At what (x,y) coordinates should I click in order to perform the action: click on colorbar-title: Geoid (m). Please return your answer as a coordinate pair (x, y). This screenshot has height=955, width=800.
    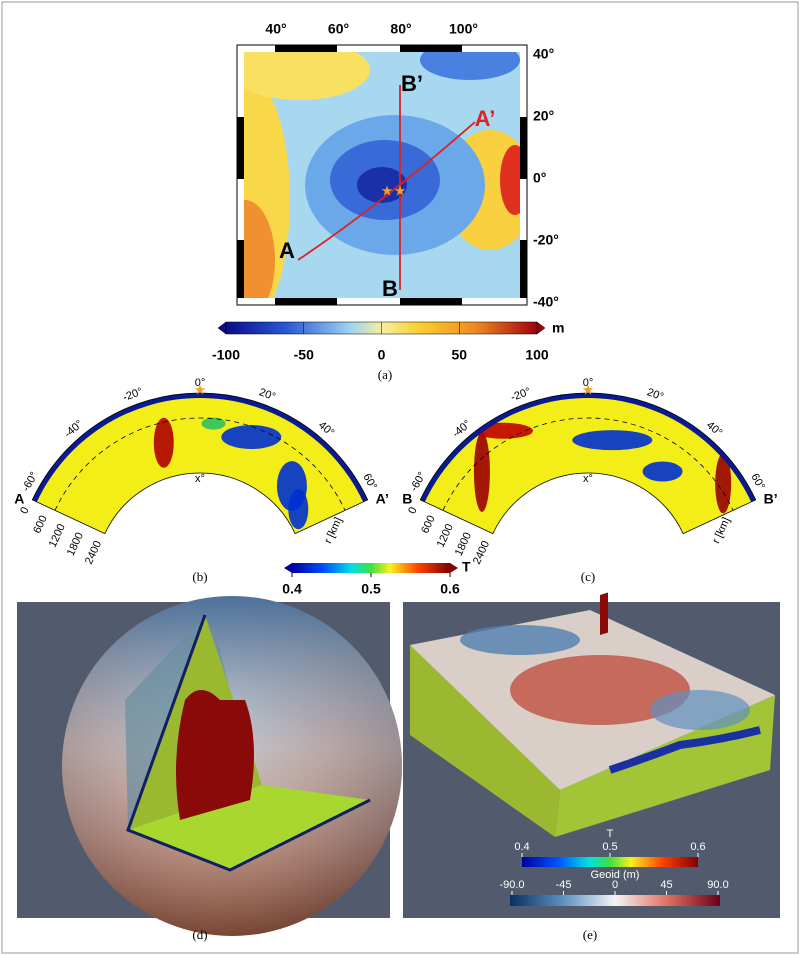
    Looking at the image, I should click on (615, 875).